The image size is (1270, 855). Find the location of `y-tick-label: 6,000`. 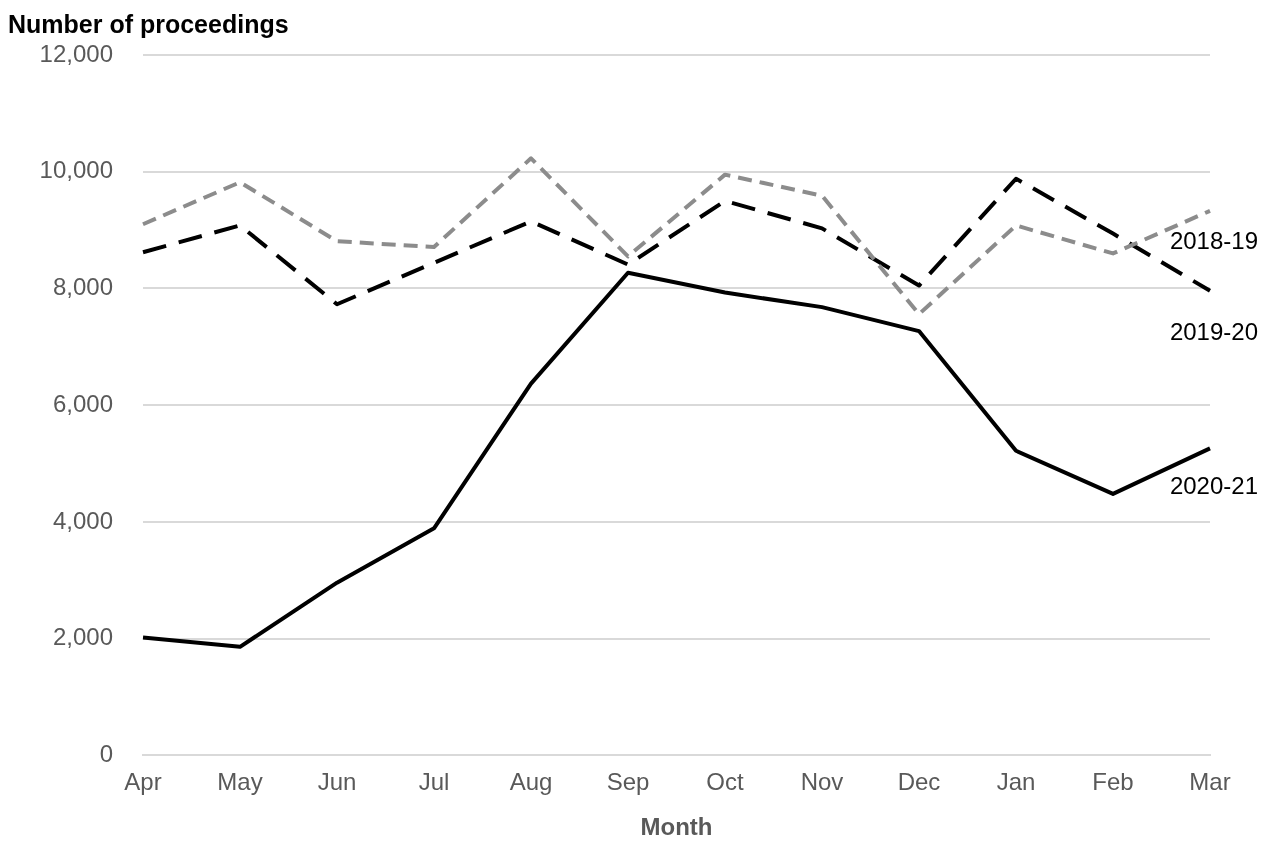

y-tick-label: 6,000 is located at coordinates (82, 403).